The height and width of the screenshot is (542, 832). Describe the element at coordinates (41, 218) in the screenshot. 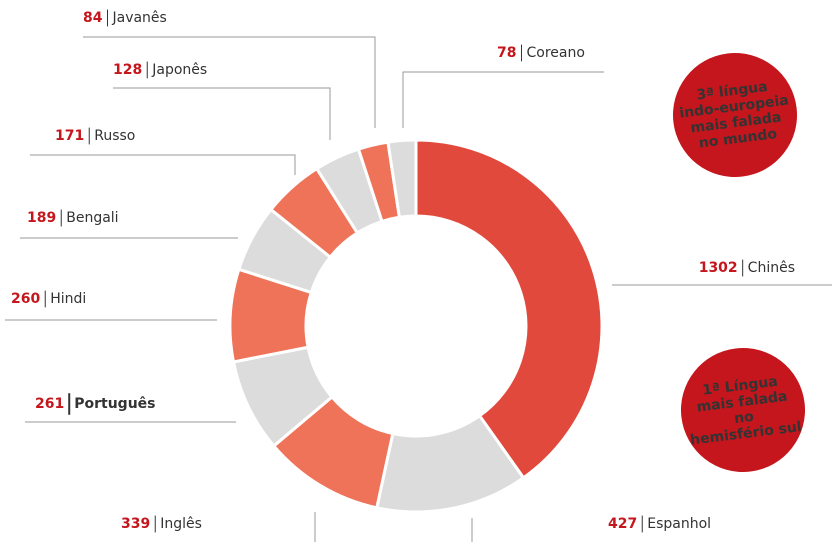

I see `value-label: 189` at that location.